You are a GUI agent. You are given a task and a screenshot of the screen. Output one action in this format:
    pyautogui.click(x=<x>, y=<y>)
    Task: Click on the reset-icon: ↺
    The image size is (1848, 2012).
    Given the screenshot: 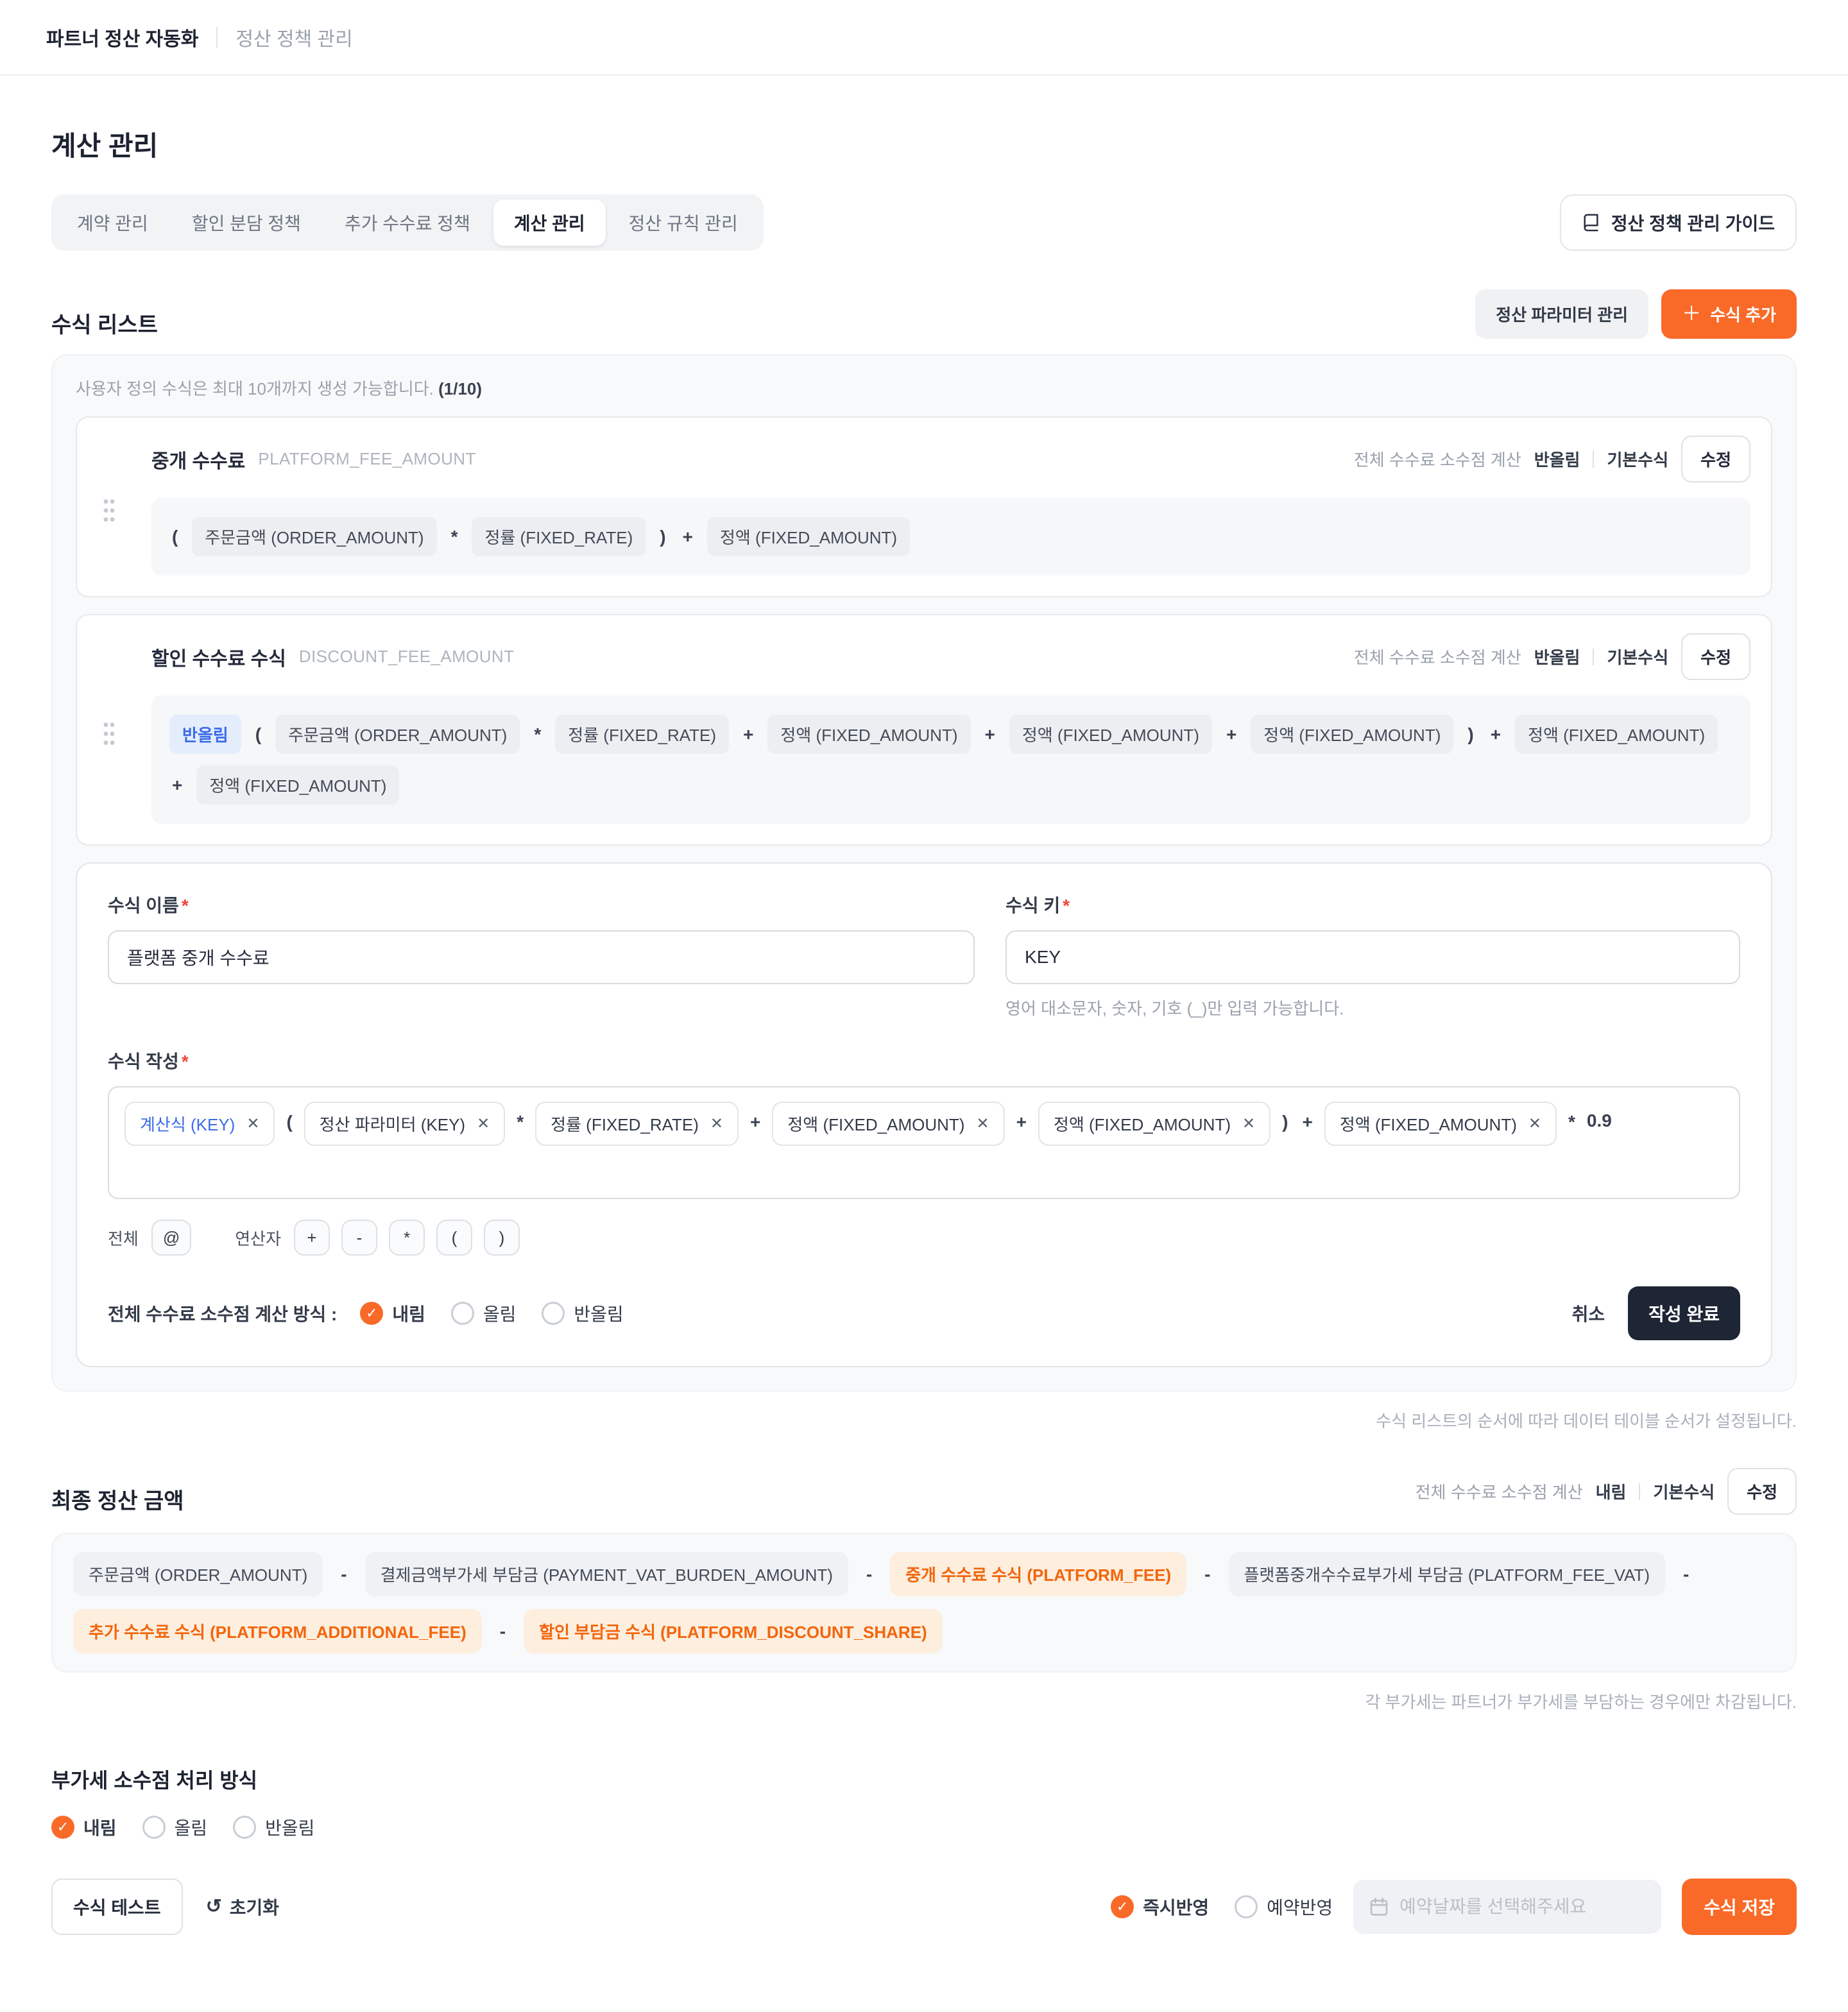 What is the action you would take?
    pyautogui.click(x=214, y=1906)
    